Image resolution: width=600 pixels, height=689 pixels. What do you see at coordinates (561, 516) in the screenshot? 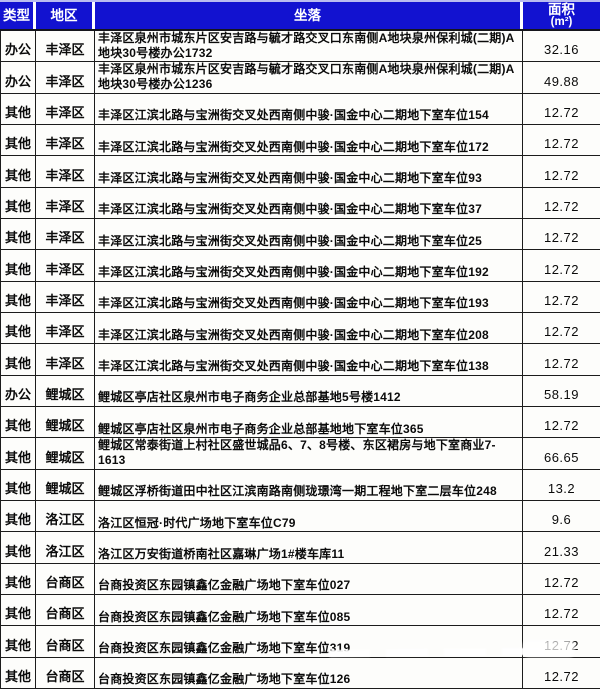
I see `cell-area: 9.6` at bounding box center [561, 516].